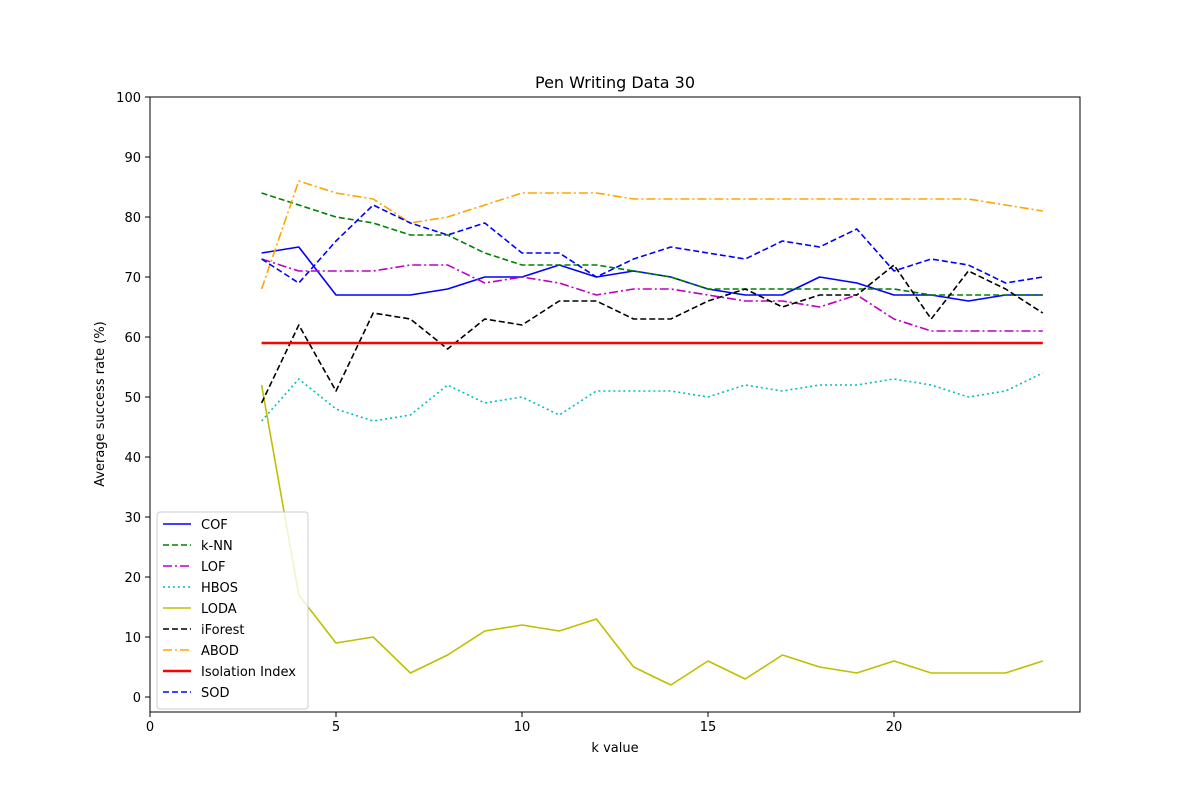  Describe the element at coordinates (128, 98) in the screenshot. I see `y-tick-label: 100` at that location.